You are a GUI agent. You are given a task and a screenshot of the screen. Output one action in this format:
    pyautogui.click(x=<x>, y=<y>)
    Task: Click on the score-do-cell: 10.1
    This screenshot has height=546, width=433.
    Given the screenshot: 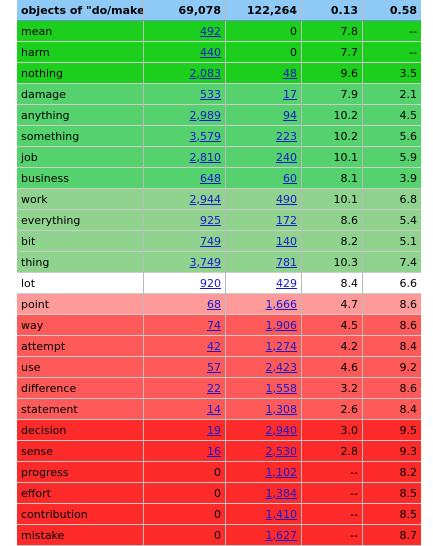 What is the action you would take?
    pyautogui.click(x=332, y=199)
    